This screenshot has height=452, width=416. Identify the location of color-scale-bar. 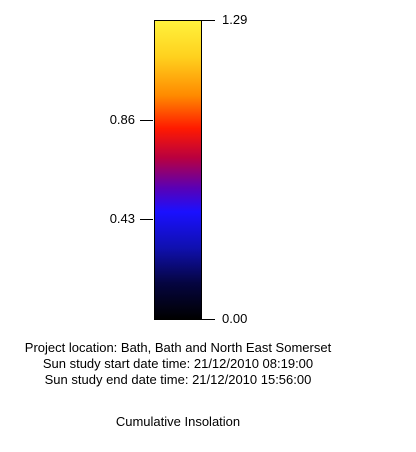
(178, 170).